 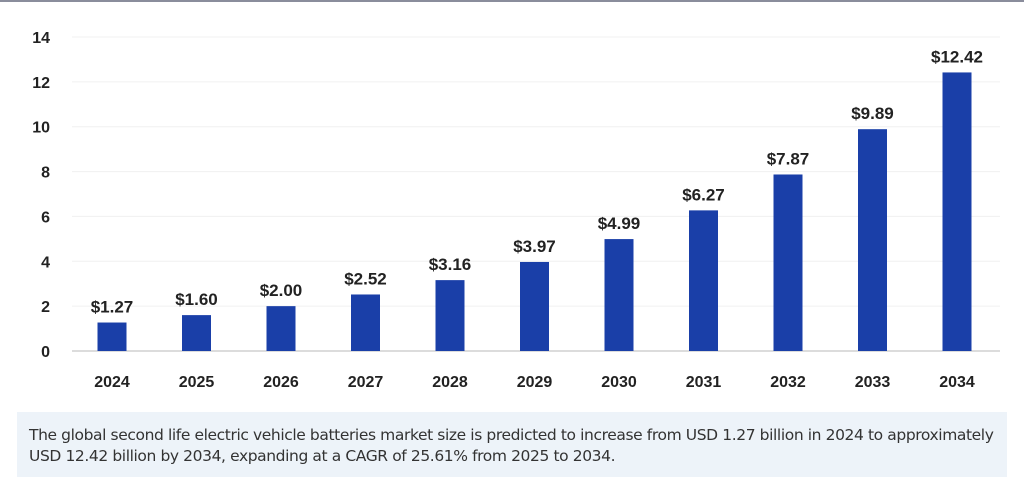 What do you see at coordinates (450, 264) in the screenshot?
I see `data-label: $3.16` at bounding box center [450, 264].